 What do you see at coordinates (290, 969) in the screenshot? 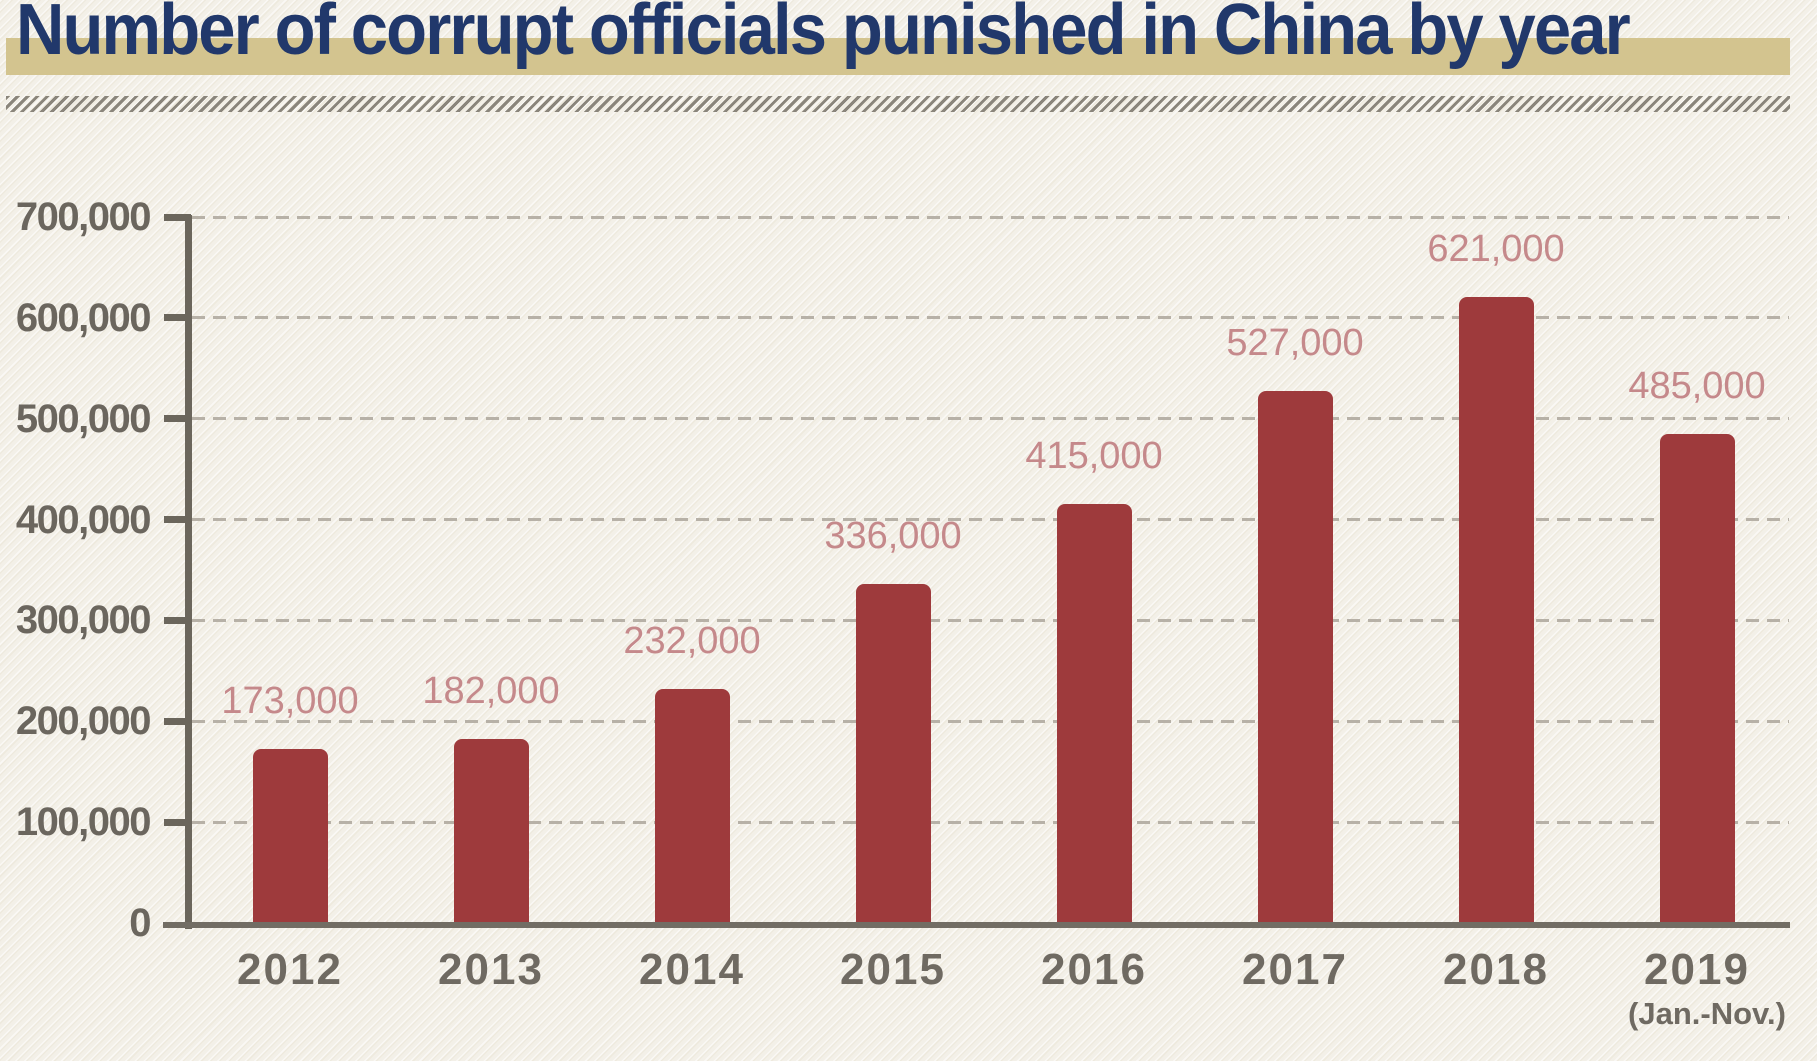
I see `x-axis-label-2012: 2012` at bounding box center [290, 969].